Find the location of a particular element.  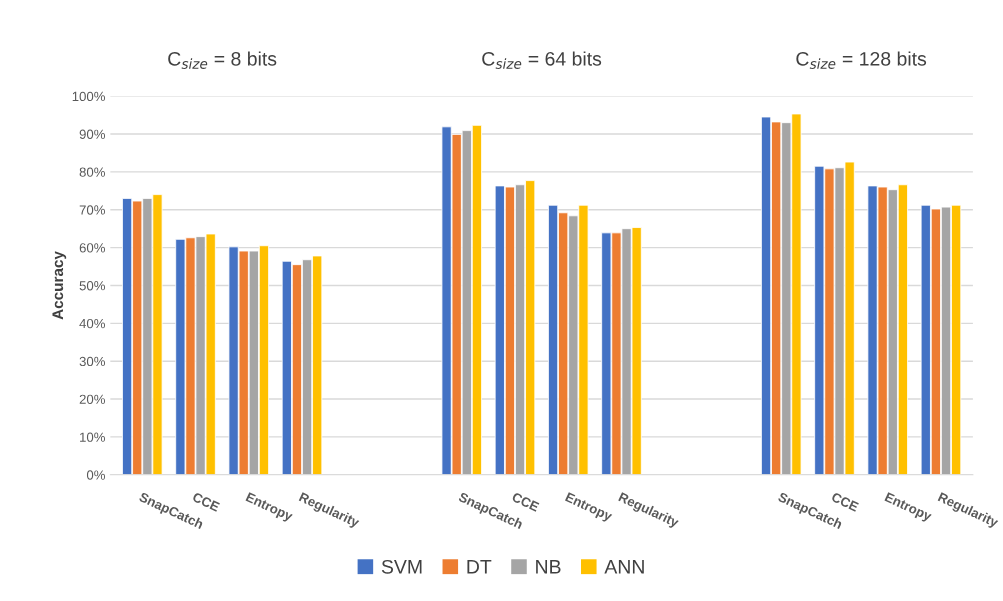

y-tick-label: 0% is located at coordinates (95, 475).